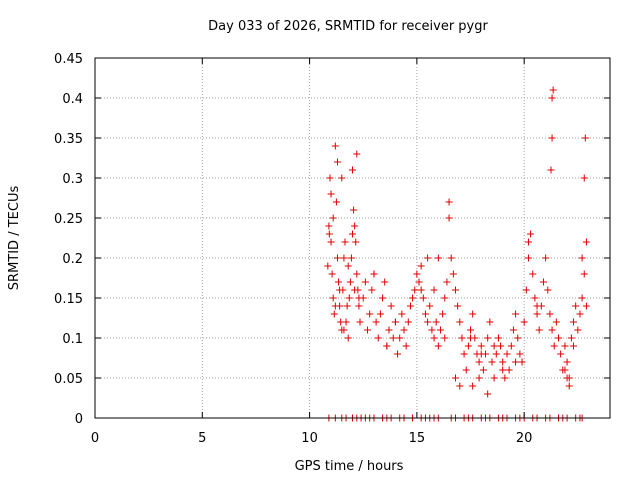 This screenshot has width=640, height=480. I want to click on y-tick-label: 0.2, so click(72, 259).